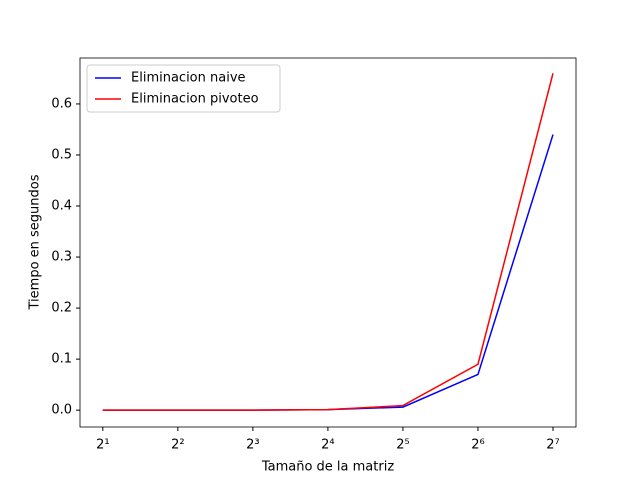  I want to click on x-tick-label: 2⁵, so click(402, 445).